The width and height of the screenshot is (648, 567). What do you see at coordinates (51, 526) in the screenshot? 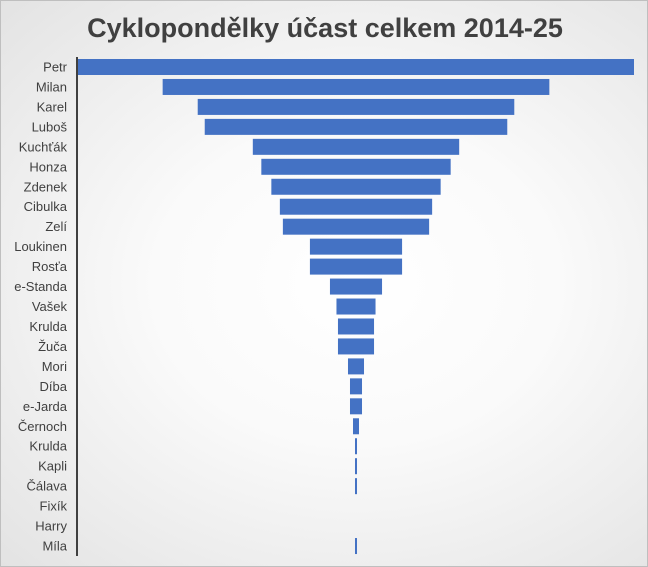
I see `category-label: Harry` at bounding box center [51, 526].